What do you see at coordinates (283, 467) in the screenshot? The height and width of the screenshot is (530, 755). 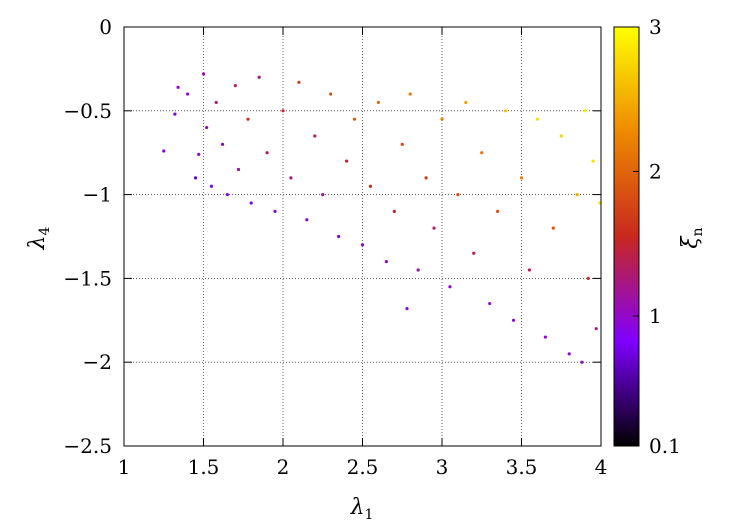 I see `x-tick-label-2: 2` at bounding box center [283, 467].